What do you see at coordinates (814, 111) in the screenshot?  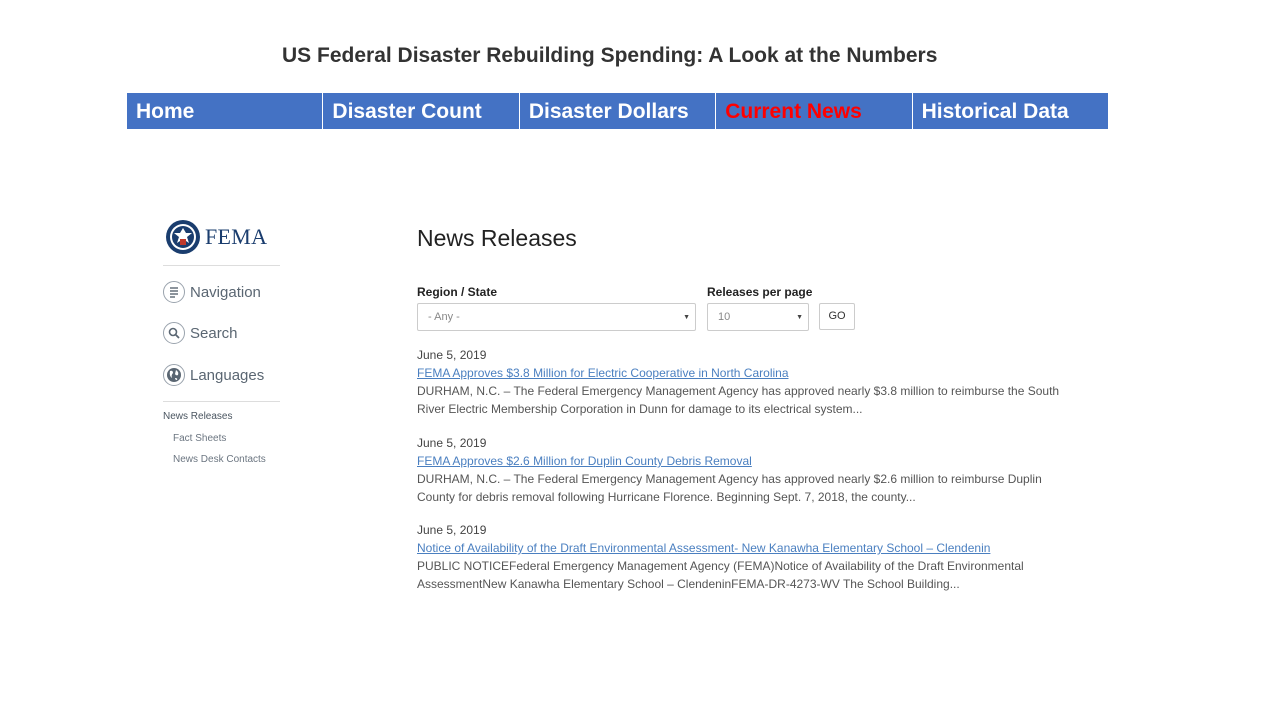 I see `tab-current-news: Current News` at bounding box center [814, 111].